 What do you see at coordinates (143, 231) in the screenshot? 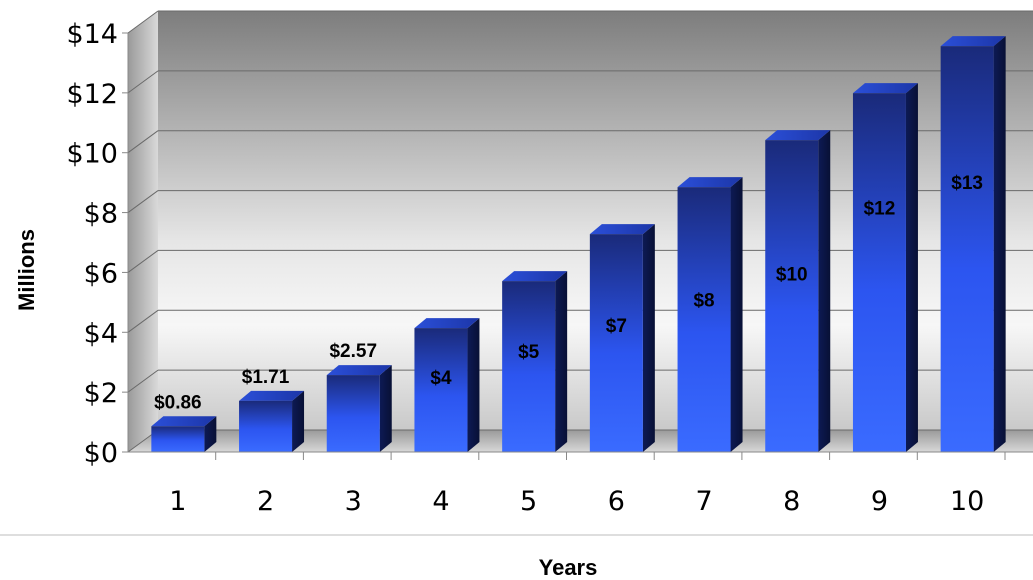
I see `side-wall` at bounding box center [143, 231].